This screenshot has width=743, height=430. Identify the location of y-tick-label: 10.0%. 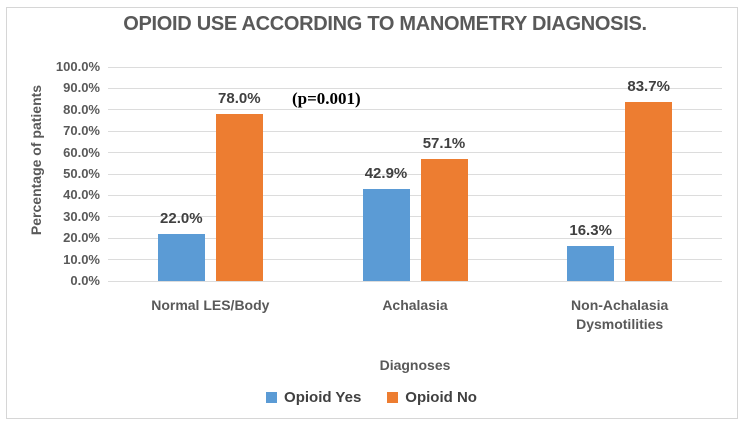
(81, 259).